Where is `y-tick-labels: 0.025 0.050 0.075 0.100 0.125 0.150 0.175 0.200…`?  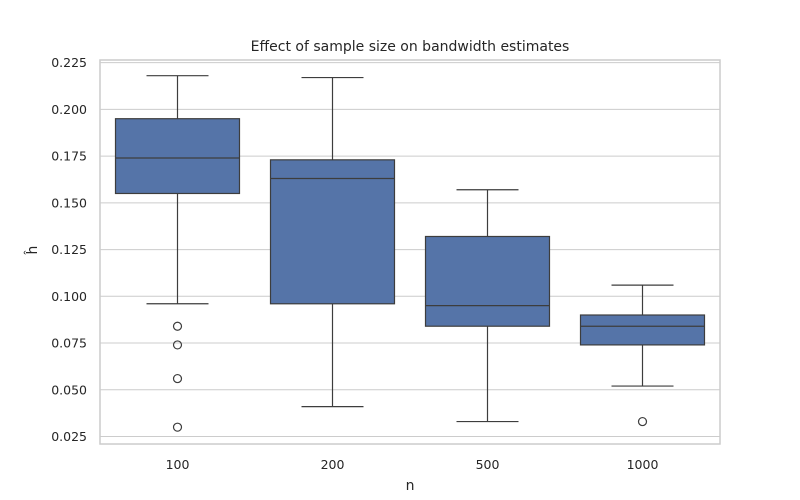 y-tick-labels: 0.025 0.050 0.075 0.100 0.125 0.150 0.175 0.200… is located at coordinates (69, 249).